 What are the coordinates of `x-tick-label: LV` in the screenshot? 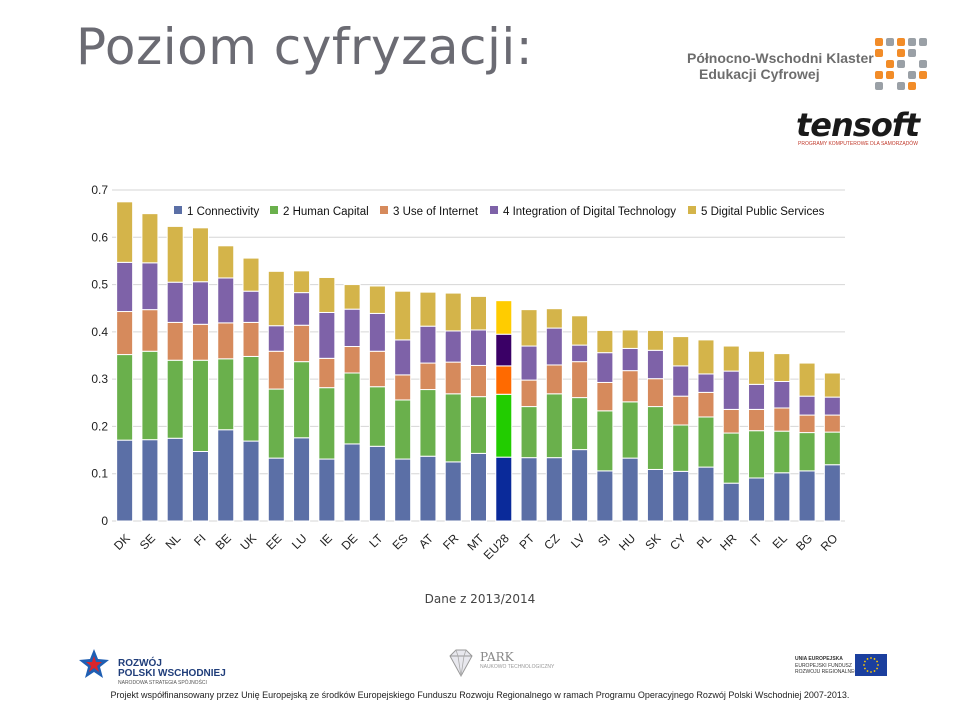 It's located at (578, 541).